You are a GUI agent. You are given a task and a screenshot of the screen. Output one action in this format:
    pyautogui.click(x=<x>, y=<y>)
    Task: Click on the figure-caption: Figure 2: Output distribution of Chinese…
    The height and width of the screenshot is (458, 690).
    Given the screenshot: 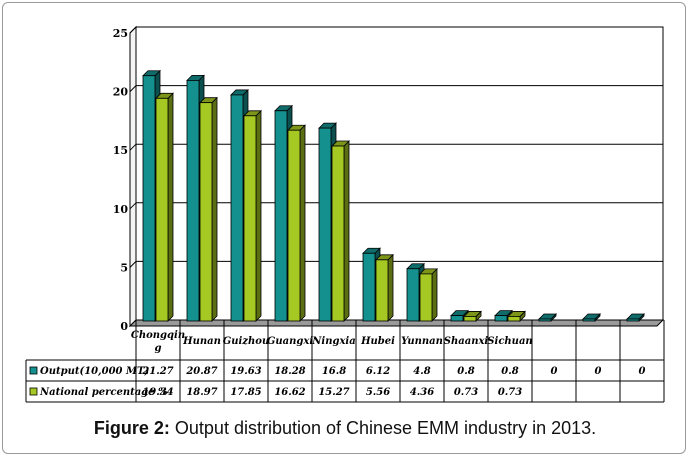 What is the action you would take?
    pyautogui.click(x=345, y=428)
    